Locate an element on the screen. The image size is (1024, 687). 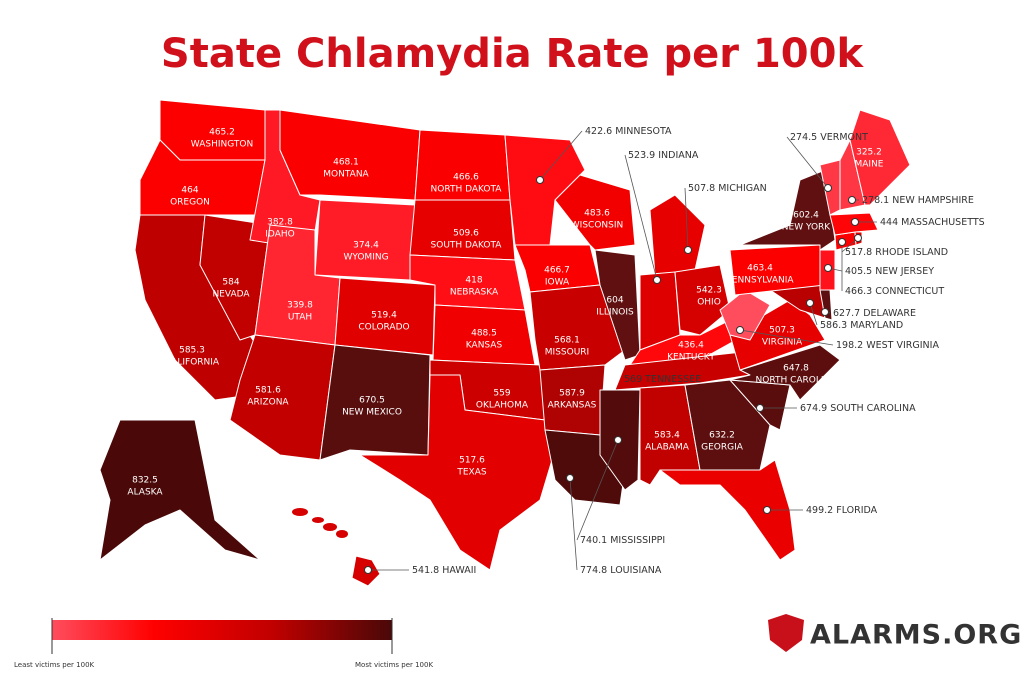
state-value: 278.1 is located at coordinates (875, 200).